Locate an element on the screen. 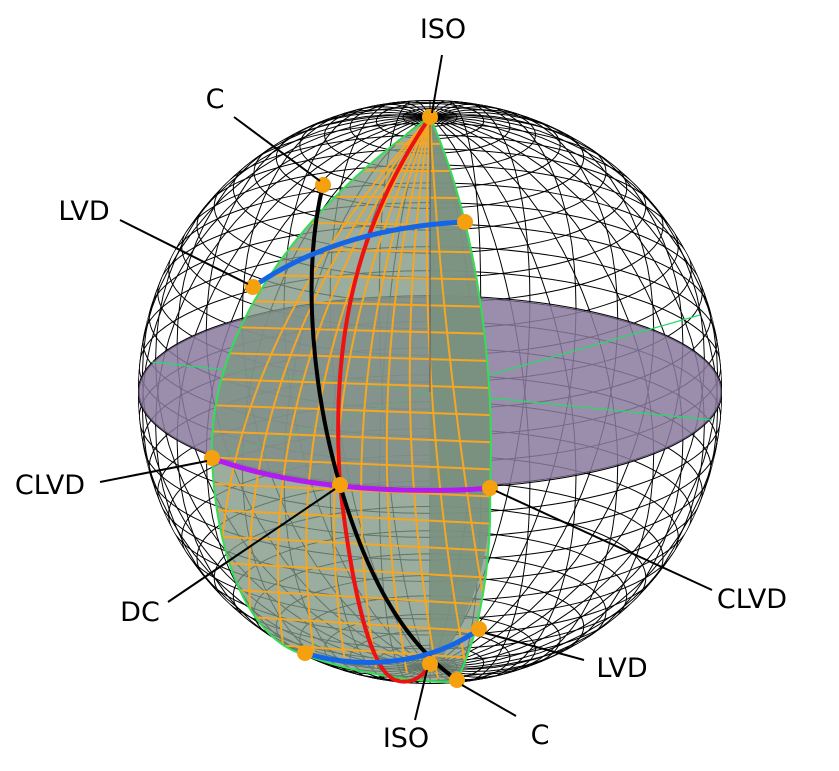 This screenshot has width=839, height=771. label-c-top: C is located at coordinates (215, 99).